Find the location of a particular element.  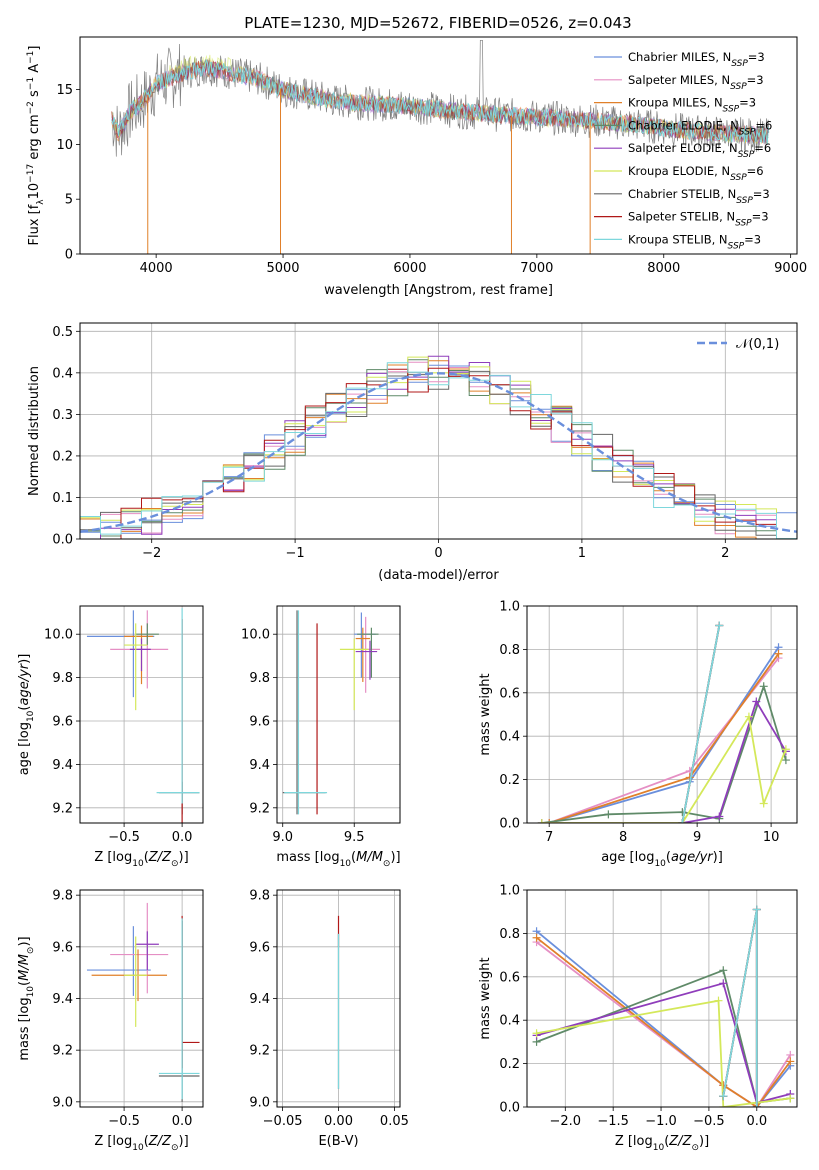

ebv-mass-axes: −0.05 0.00 0.05 9.0 9.2 9.4 9.6 9.8 E(B-V) is located at coordinates (329, 1019).